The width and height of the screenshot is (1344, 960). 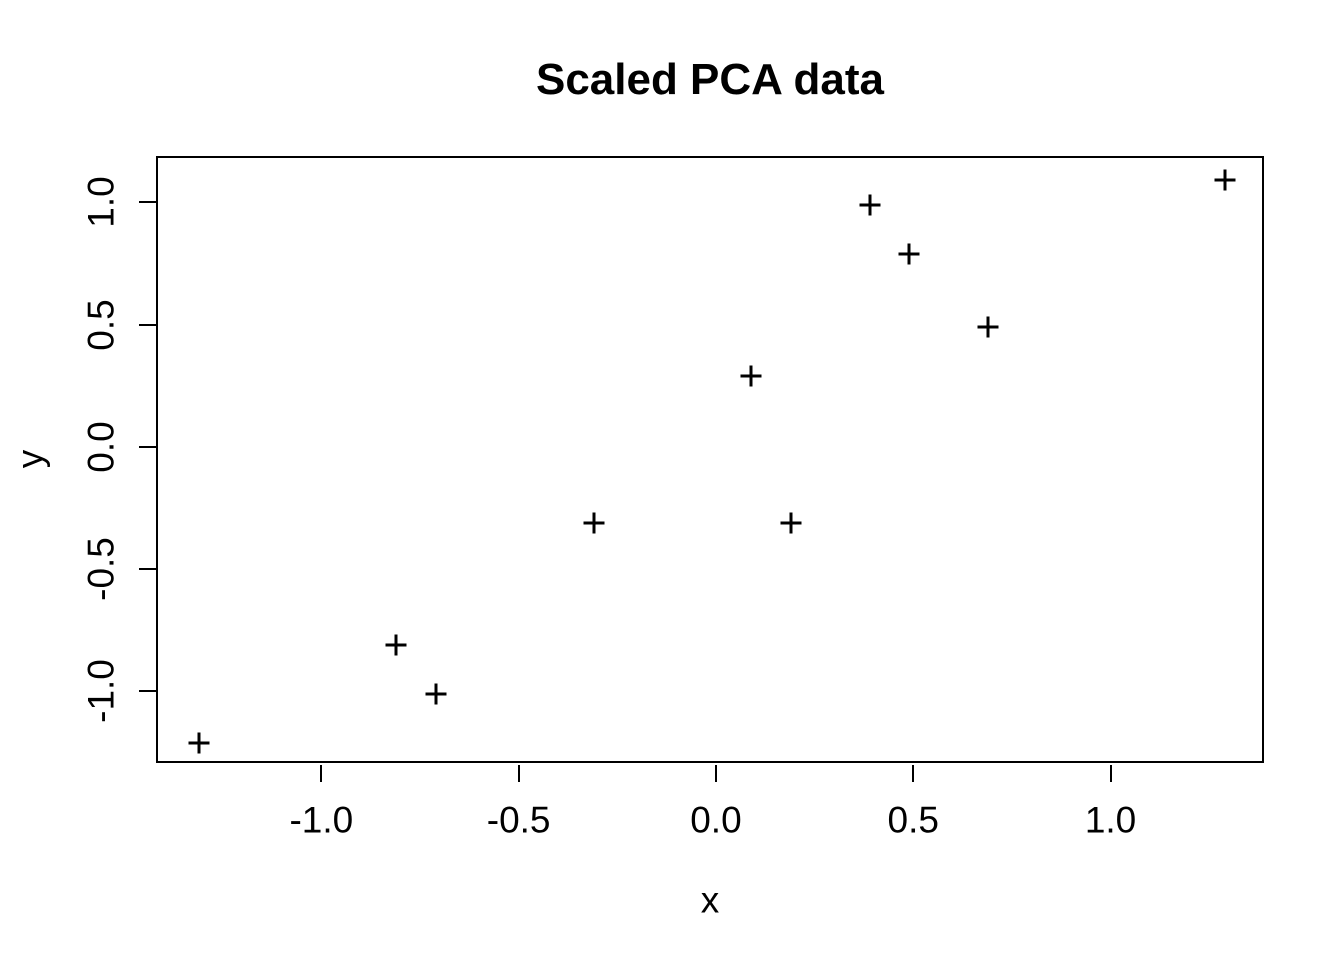 I want to click on x-axis-label: x, so click(x=710, y=900).